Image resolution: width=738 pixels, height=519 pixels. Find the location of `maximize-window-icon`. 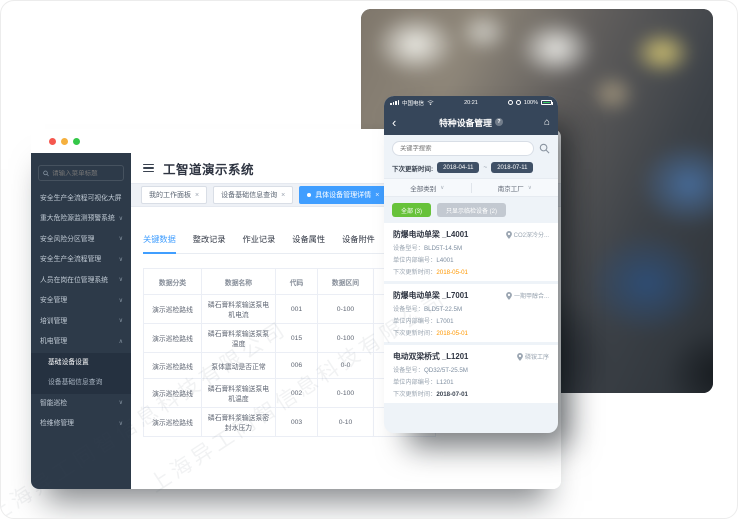

maximize-window-icon is located at coordinates (76, 141).